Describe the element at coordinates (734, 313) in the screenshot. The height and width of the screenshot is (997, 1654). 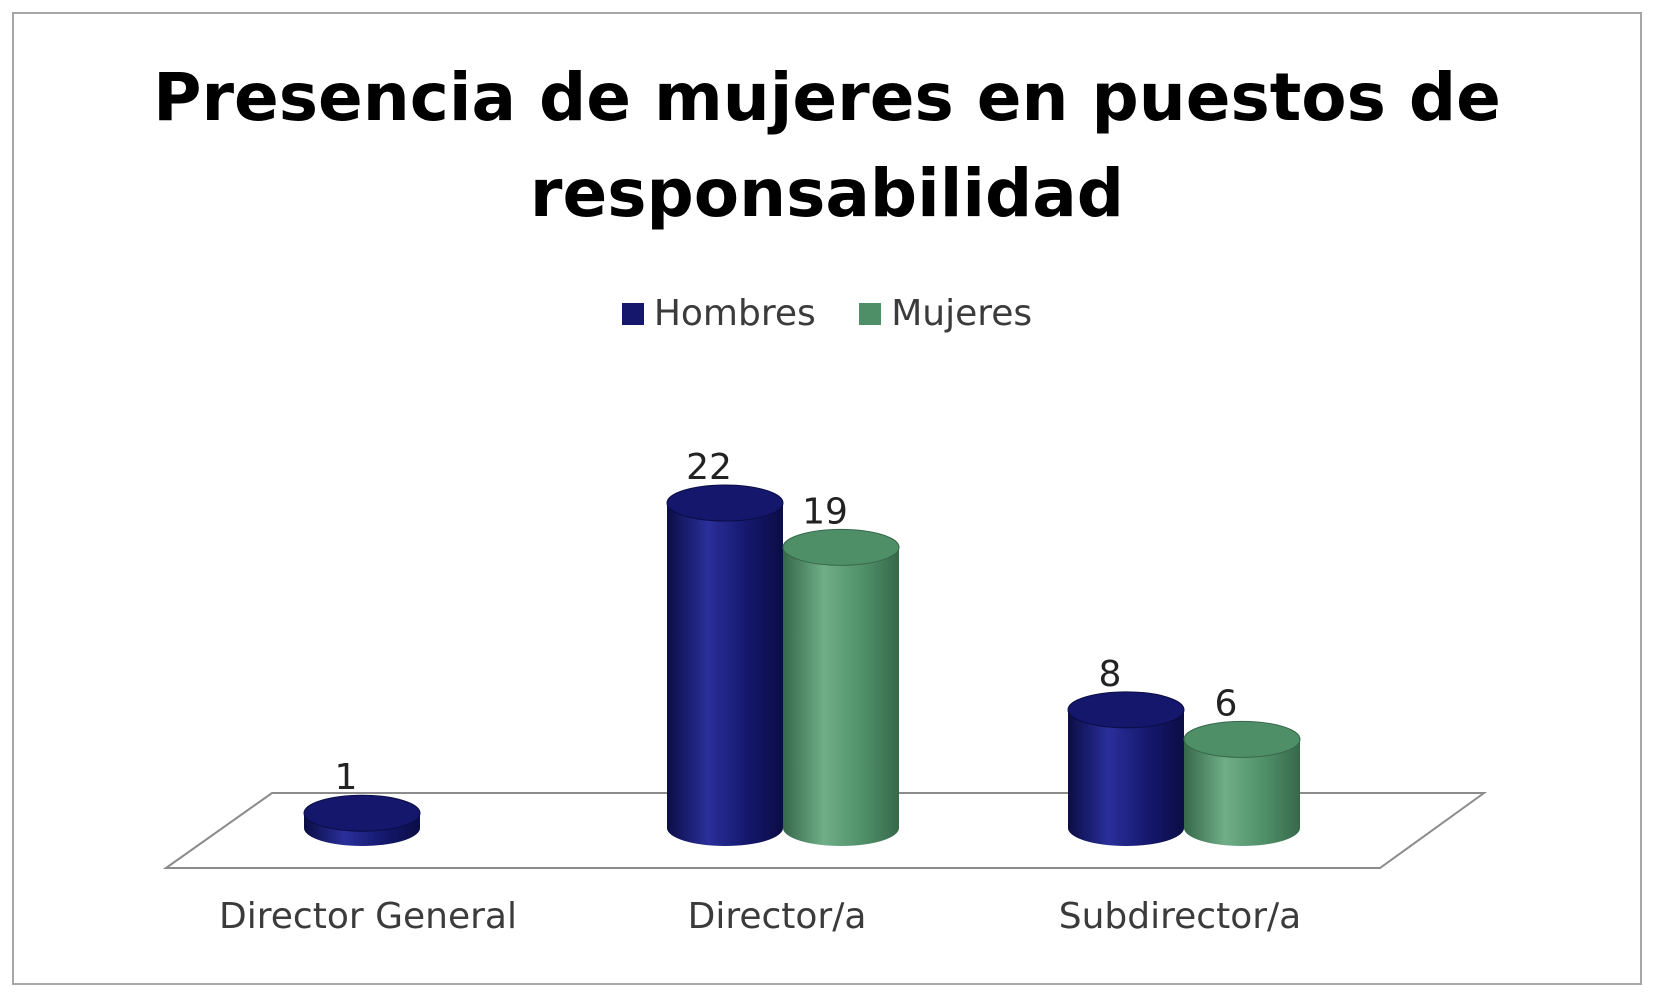
I see `legend-label-hombres: Hombres` at that location.